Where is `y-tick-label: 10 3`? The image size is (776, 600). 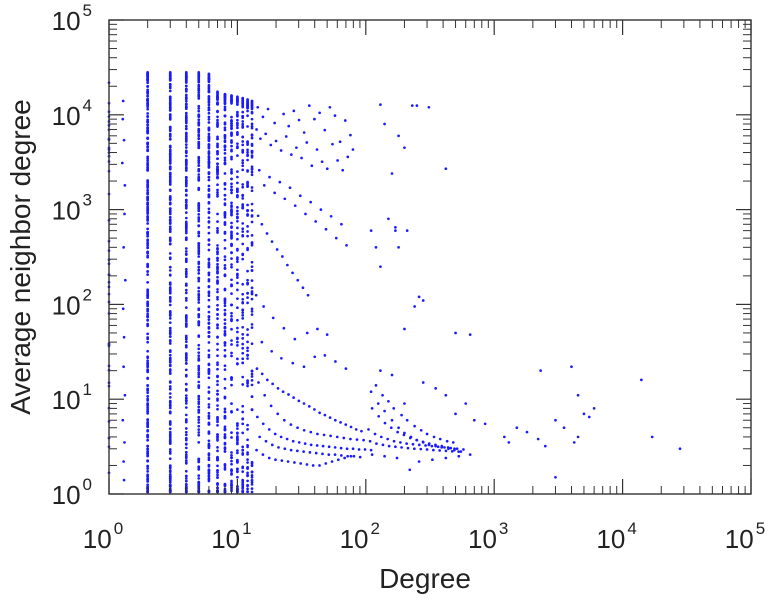 y-tick-label: 10 3 is located at coordinates (72, 208).